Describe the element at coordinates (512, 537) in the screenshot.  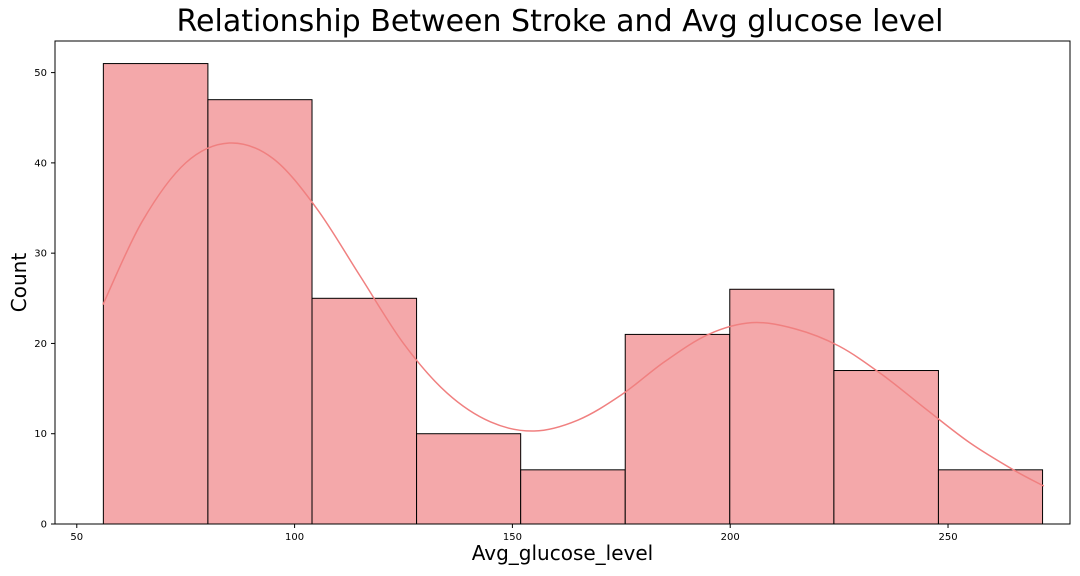
I see `x-tick-label: 150` at that location.